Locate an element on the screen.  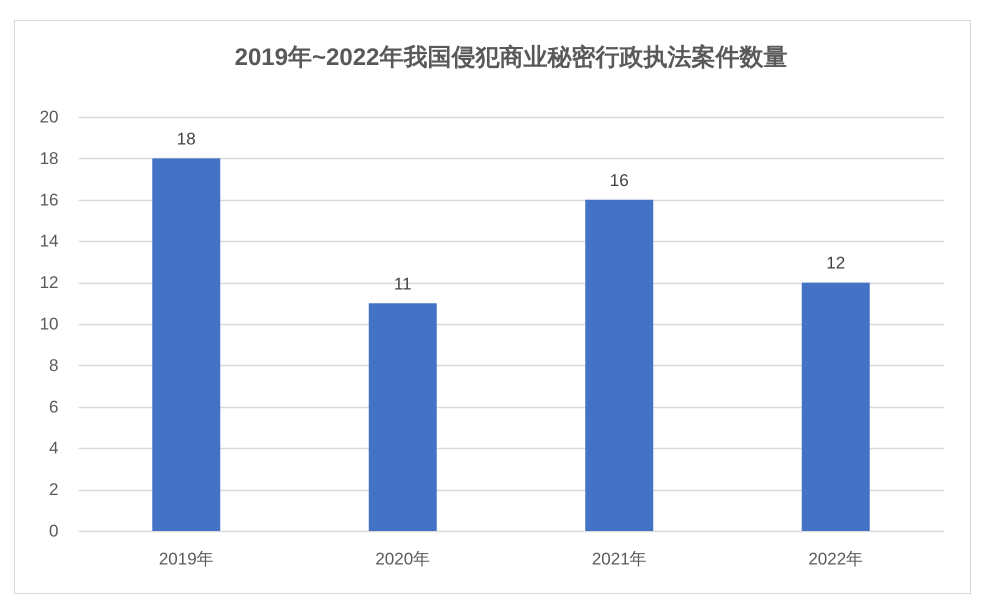
x-tick-label: 2021年 is located at coordinates (619, 559).